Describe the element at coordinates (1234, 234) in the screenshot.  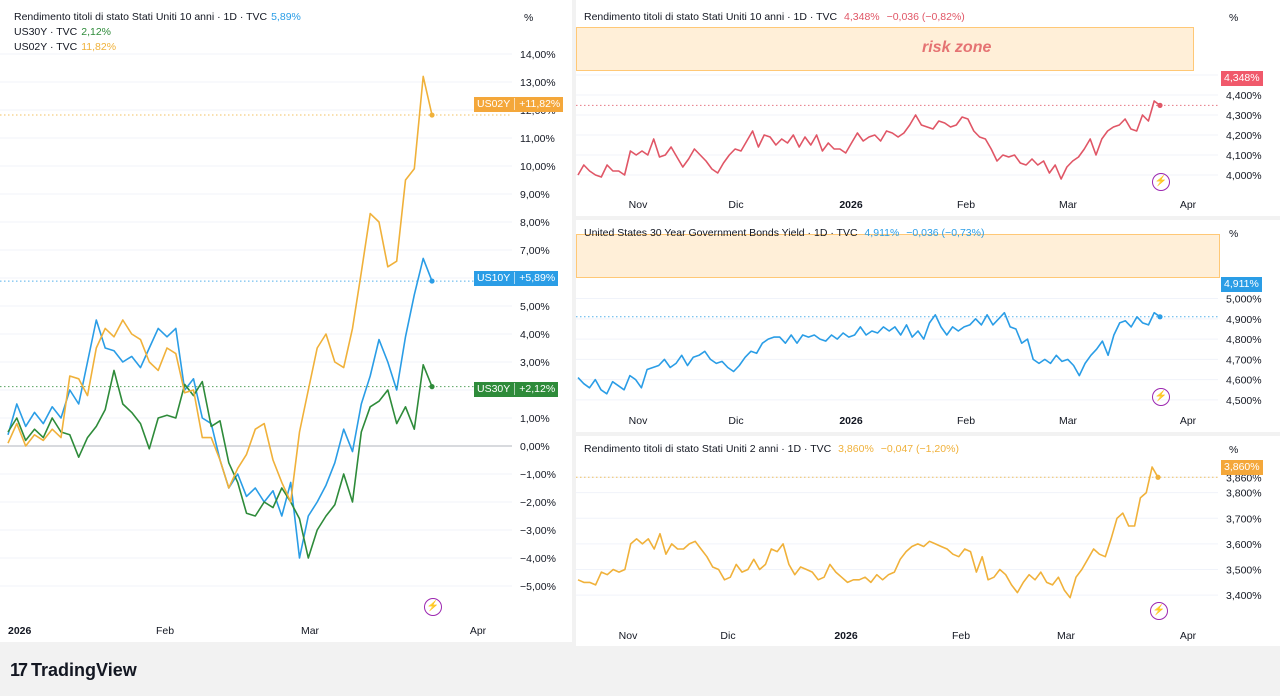
I see `us30y-unit-label: %` at that location.